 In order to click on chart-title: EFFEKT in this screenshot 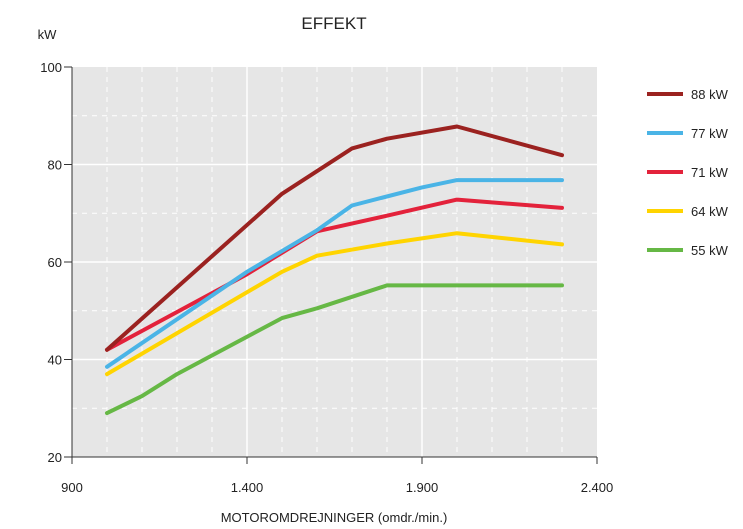, I will do `click(333, 23)`.